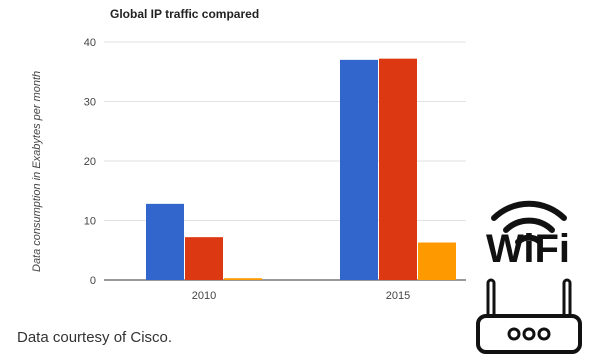 This screenshot has height=359, width=596. Describe the element at coordinates (529, 277) in the screenshot. I see `wifi-router-icon: WiFi` at that location.